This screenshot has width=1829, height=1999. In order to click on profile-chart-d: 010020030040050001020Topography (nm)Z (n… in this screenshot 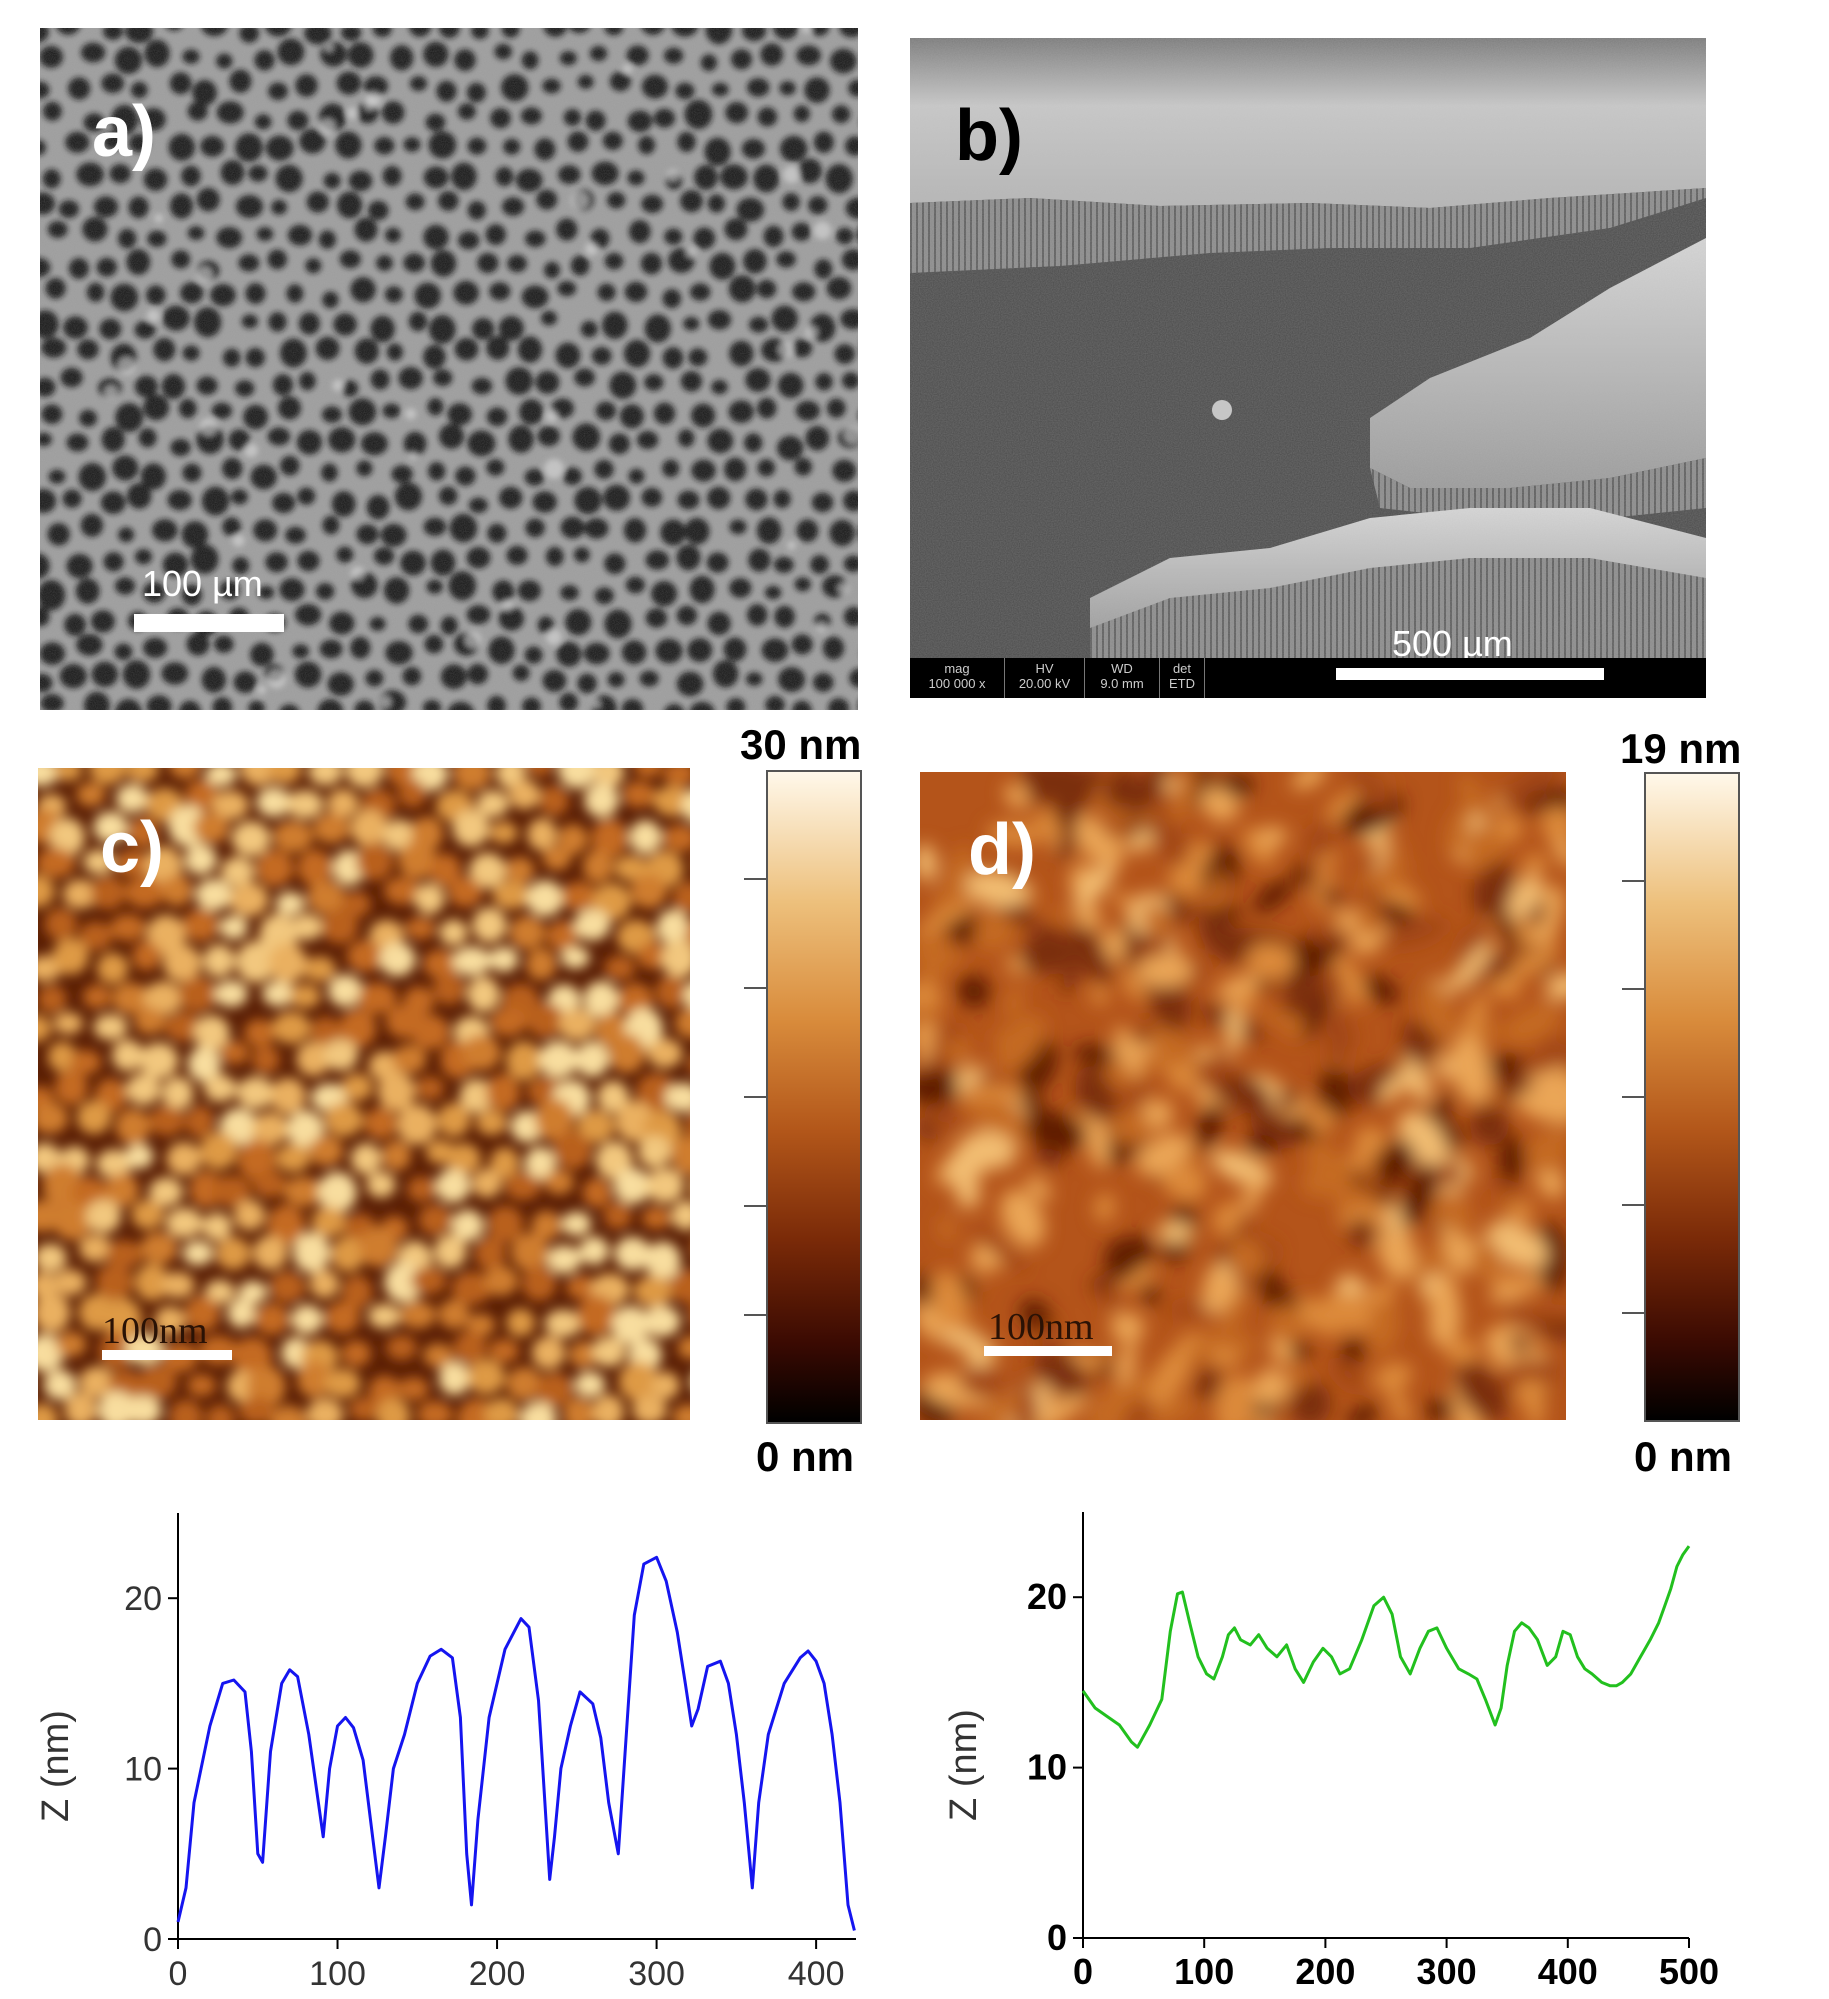, I will do `click(1364, 1741)`.